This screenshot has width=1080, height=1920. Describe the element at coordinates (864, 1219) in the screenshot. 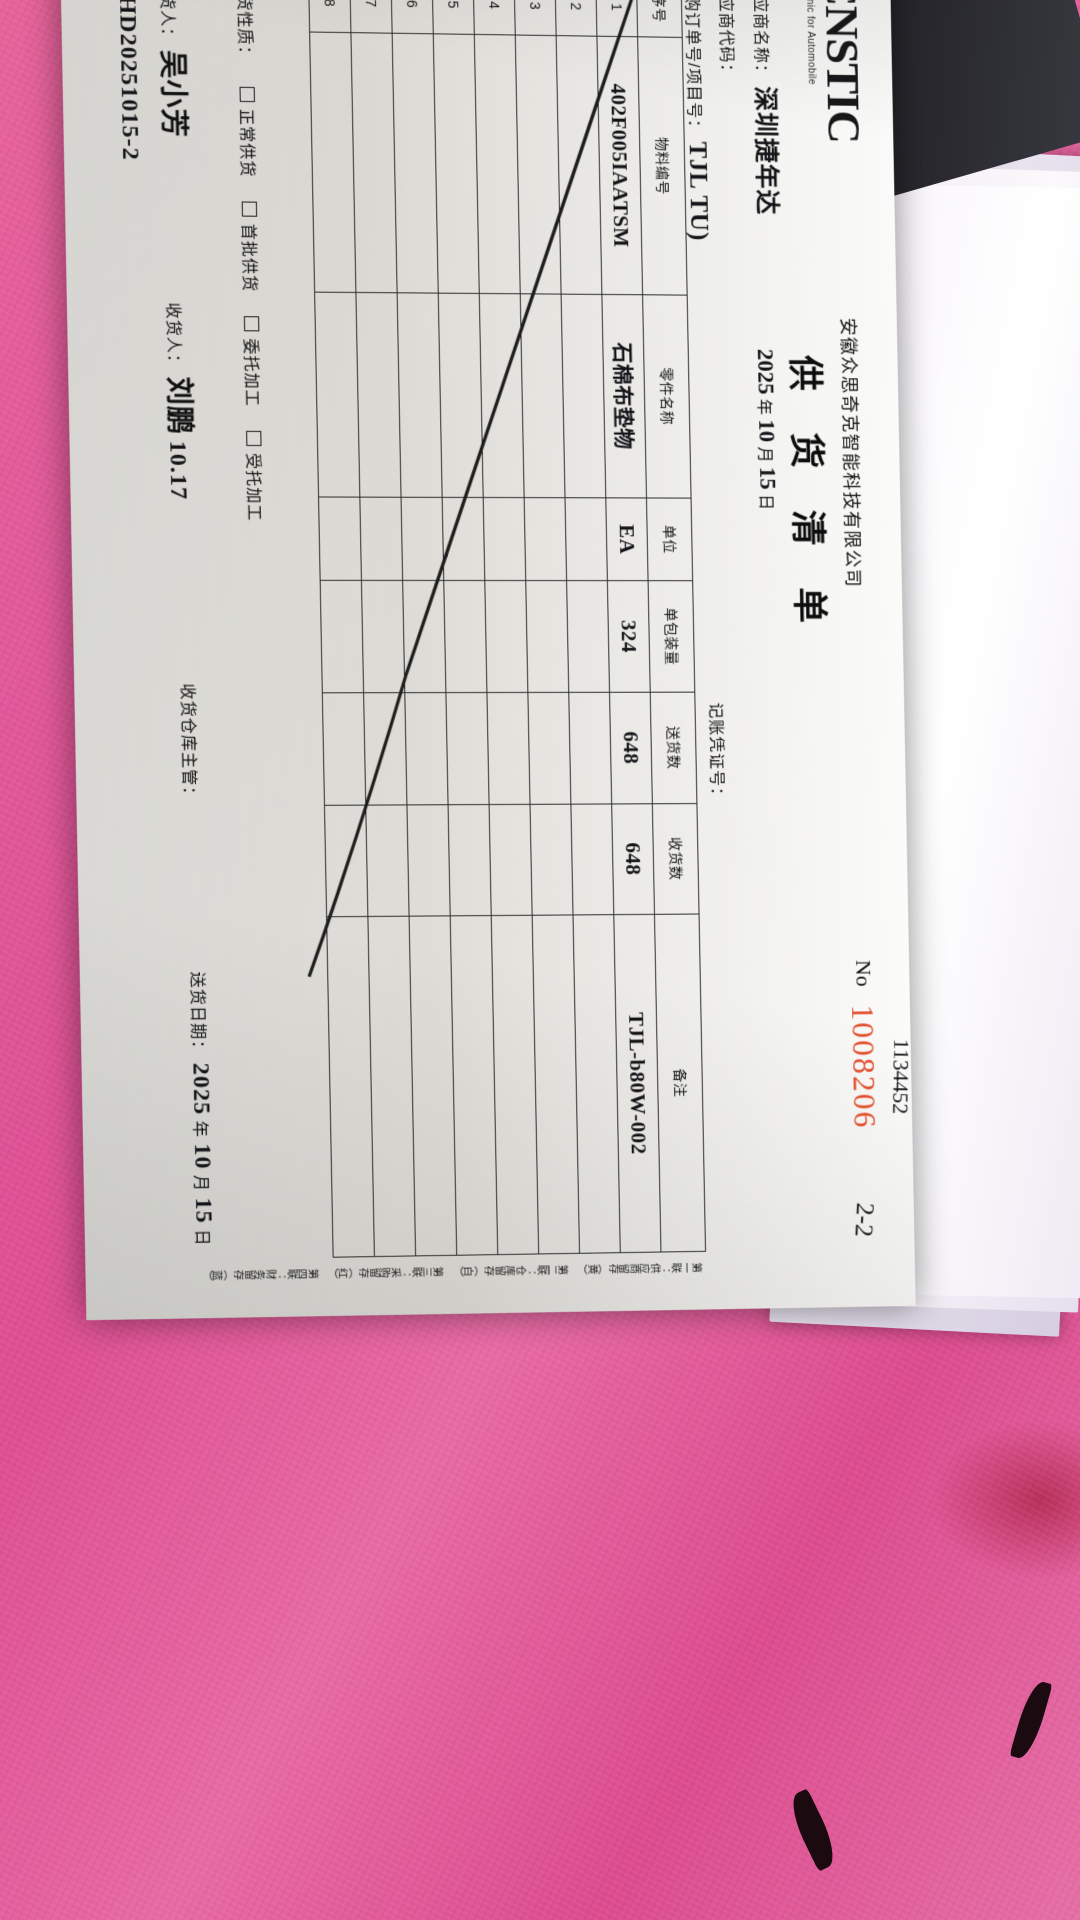

I see `serial-no-suffix: 2-2` at that location.